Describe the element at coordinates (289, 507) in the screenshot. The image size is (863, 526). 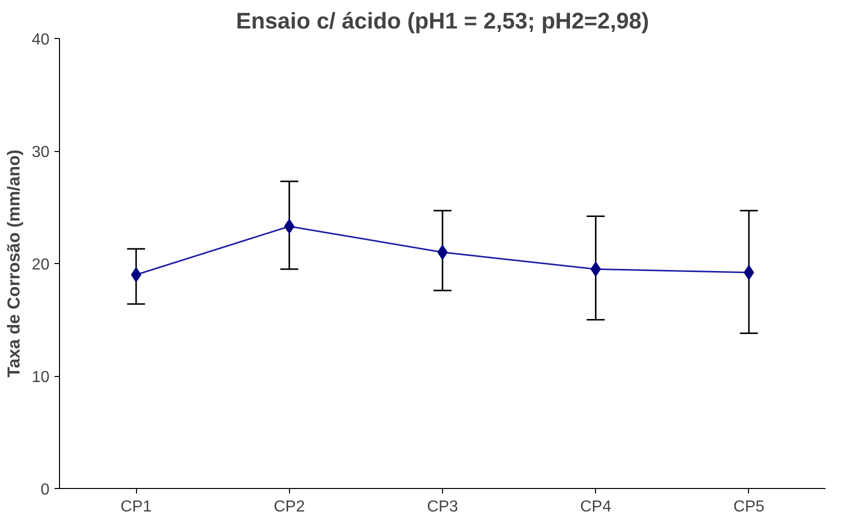
I see `x-tick-label: CP2` at that location.